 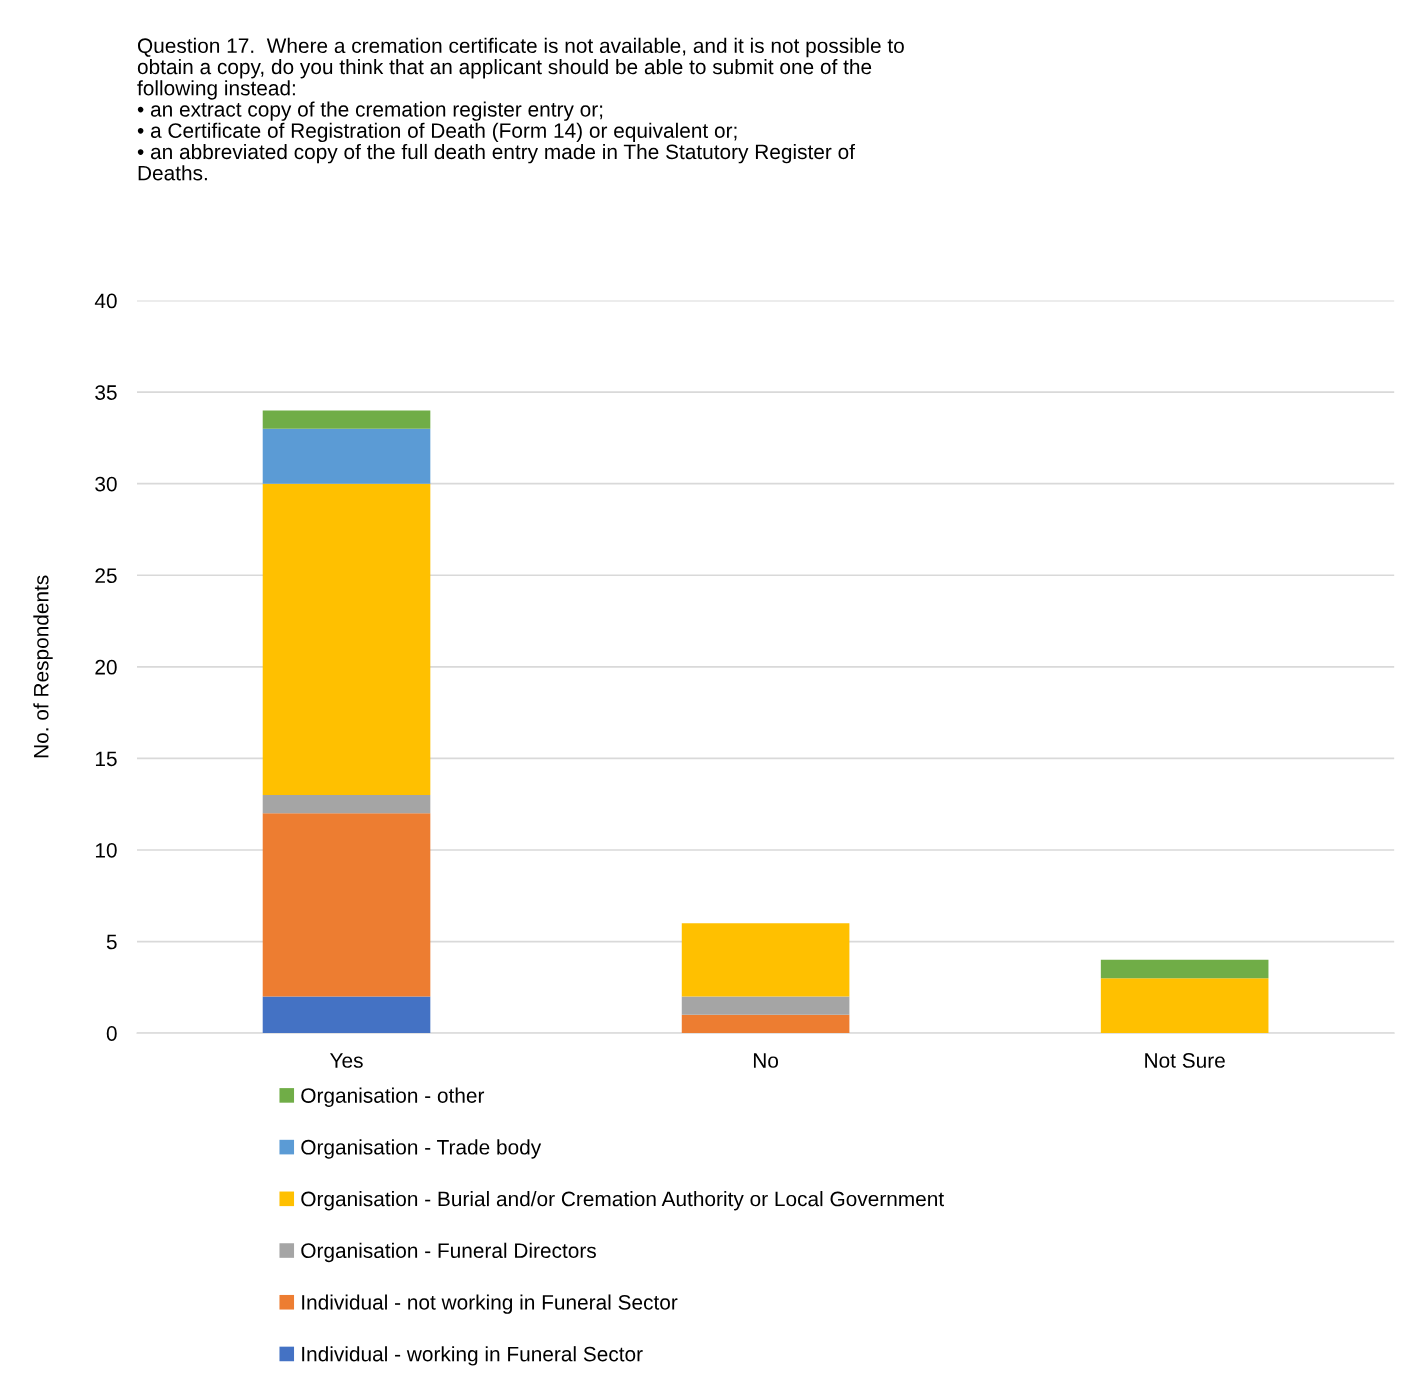 What do you see at coordinates (472, 1356) in the screenshot?
I see `legend-label: Individual - working in Funeral Sector` at bounding box center [472, 1356].